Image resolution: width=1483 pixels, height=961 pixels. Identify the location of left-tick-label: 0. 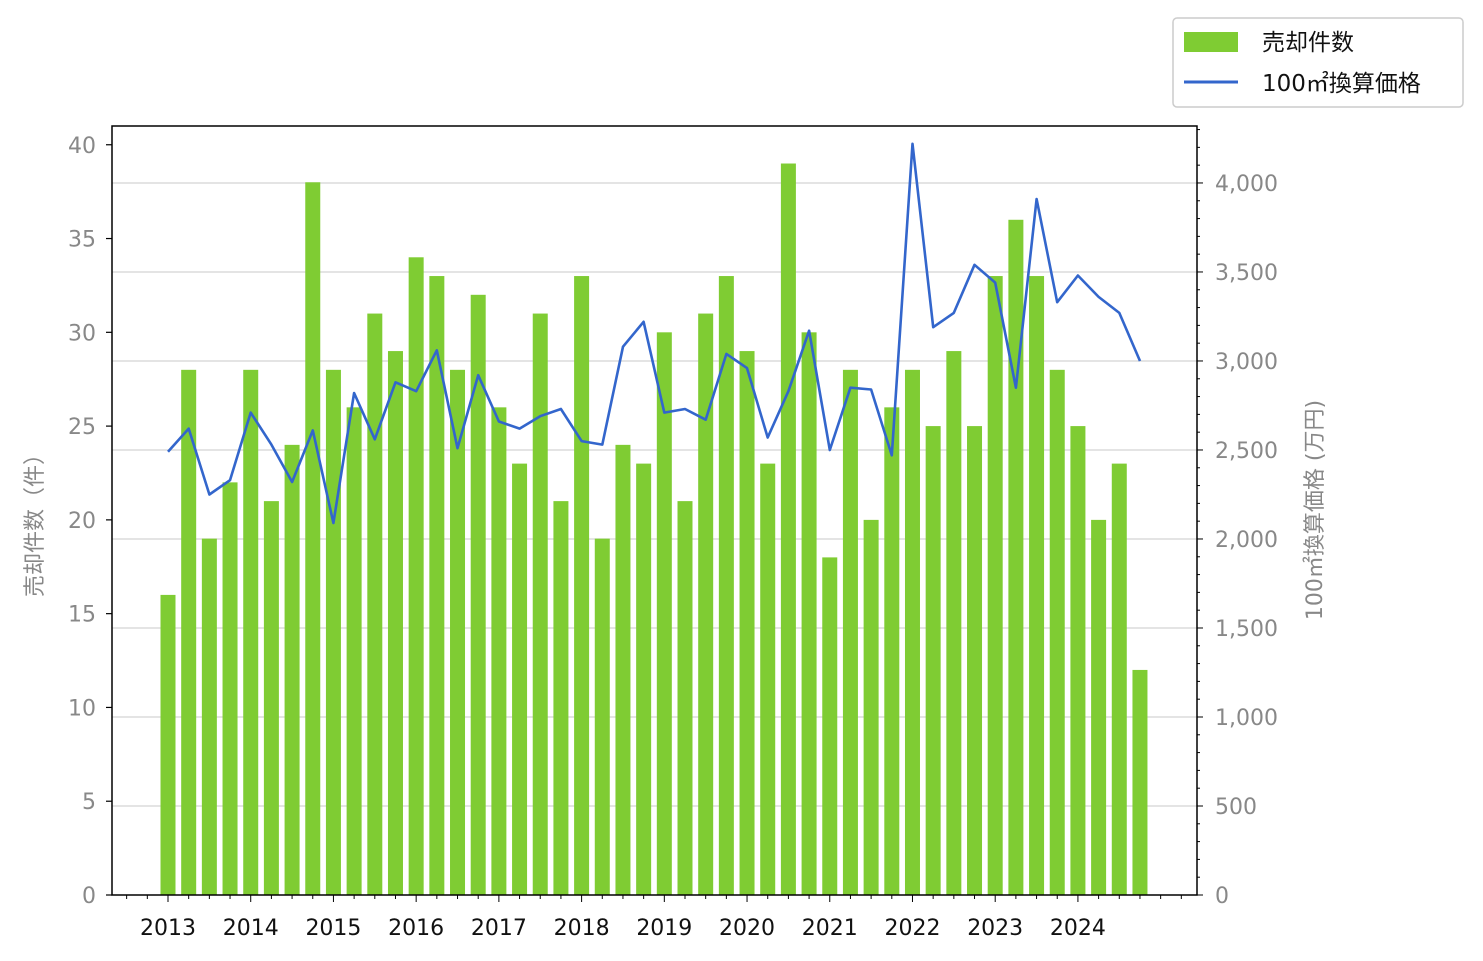
(89, 896).